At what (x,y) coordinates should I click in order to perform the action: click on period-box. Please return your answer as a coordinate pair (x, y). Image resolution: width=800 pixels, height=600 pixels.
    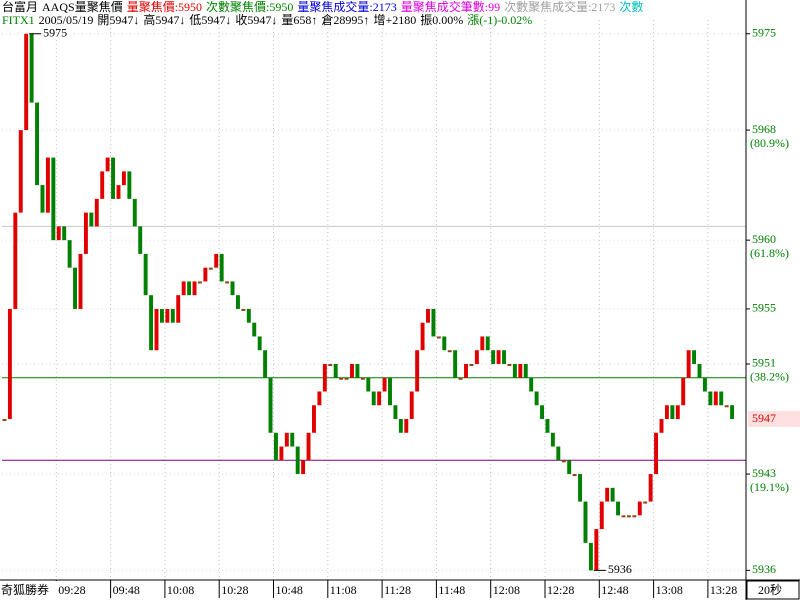
    Looking at the image, I should click on (773, 590).